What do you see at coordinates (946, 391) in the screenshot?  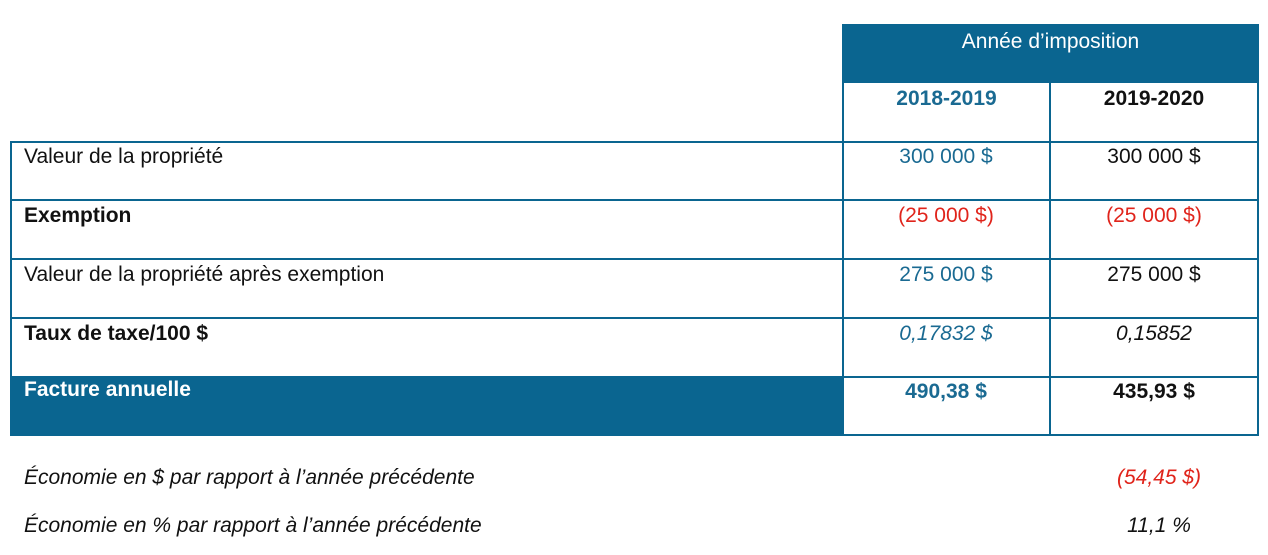 I see `value-2018-2019: 490,38 $` at bounding box center [946, 391].